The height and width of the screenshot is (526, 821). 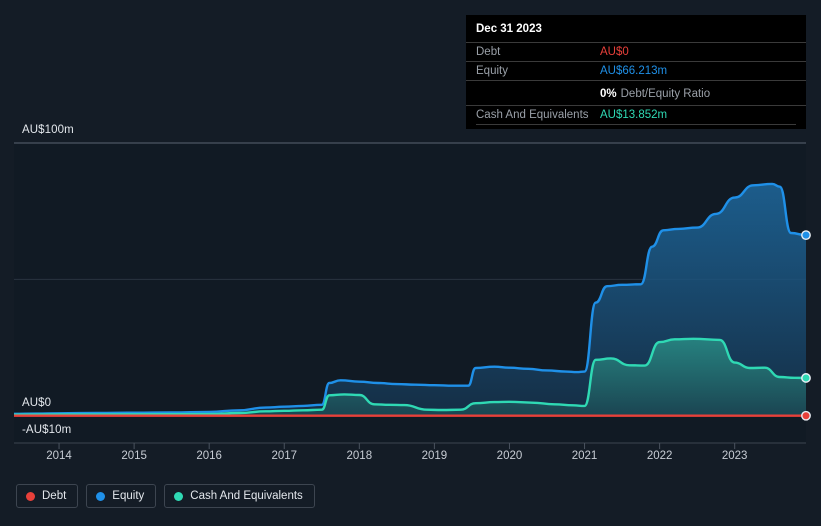 I want to click on tooltip-date: Dec 31 2023, so click(x=509, y=29).